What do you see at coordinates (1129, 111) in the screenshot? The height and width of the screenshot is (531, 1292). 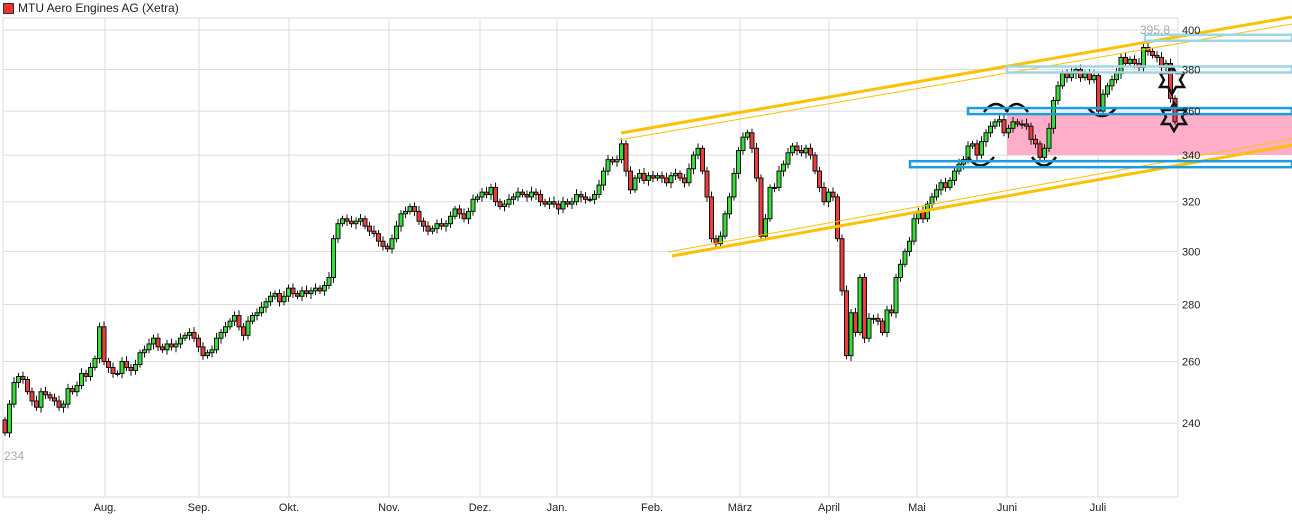 I see `level-box` at bounding box center [1129, 111].